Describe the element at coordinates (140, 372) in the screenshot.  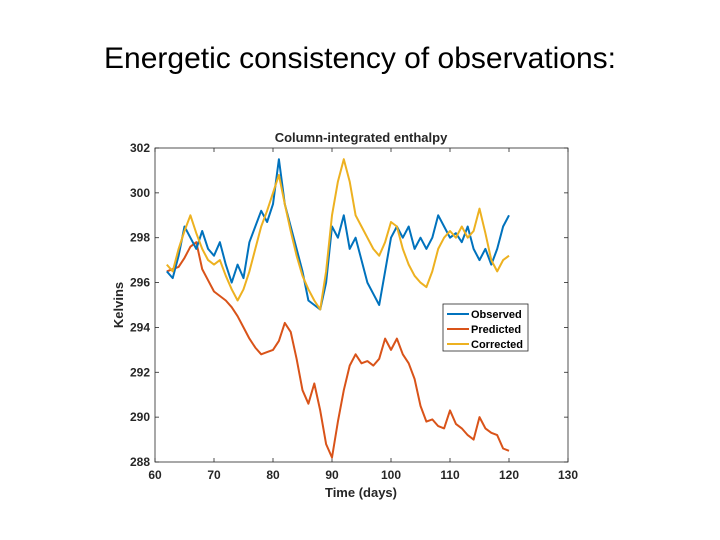
I see `y-tick-label: 292` at that location.